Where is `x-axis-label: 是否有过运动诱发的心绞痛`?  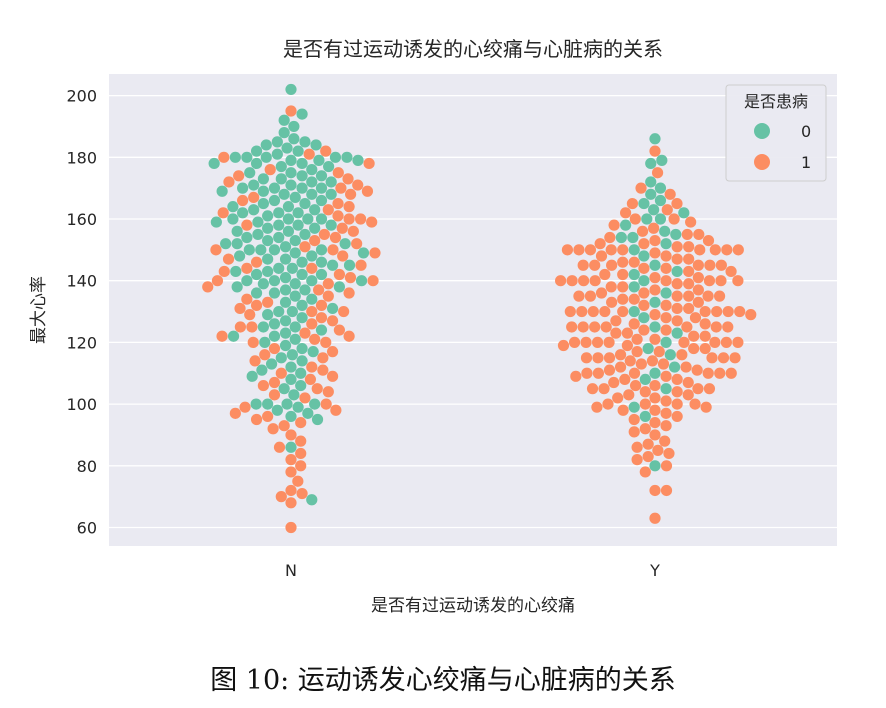 x-axis-label: 是否有过运动诱发的心绞痛 is located at coordinates (473, 606).